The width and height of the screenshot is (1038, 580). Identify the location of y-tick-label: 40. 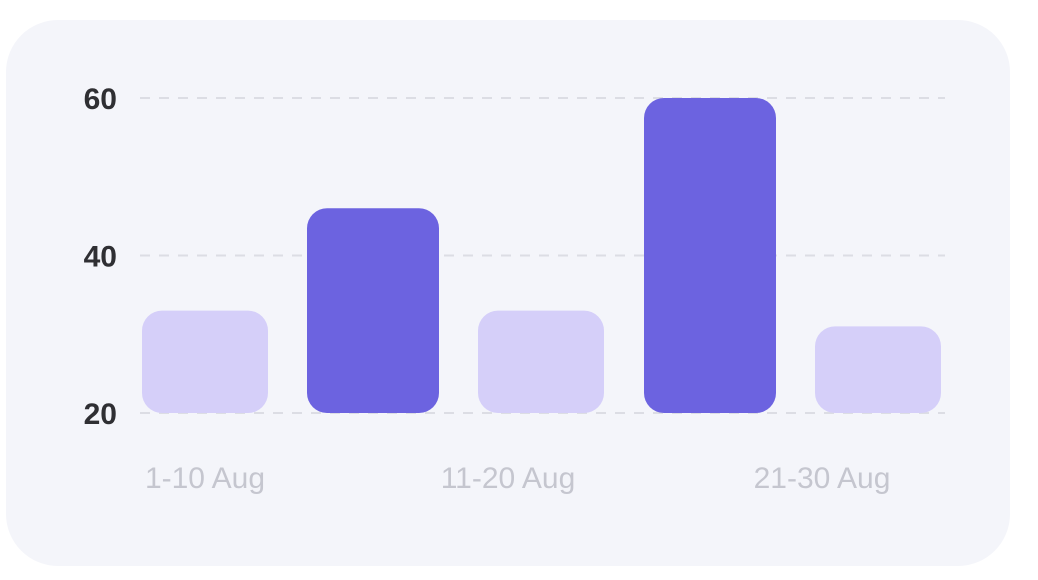
(100, 257).